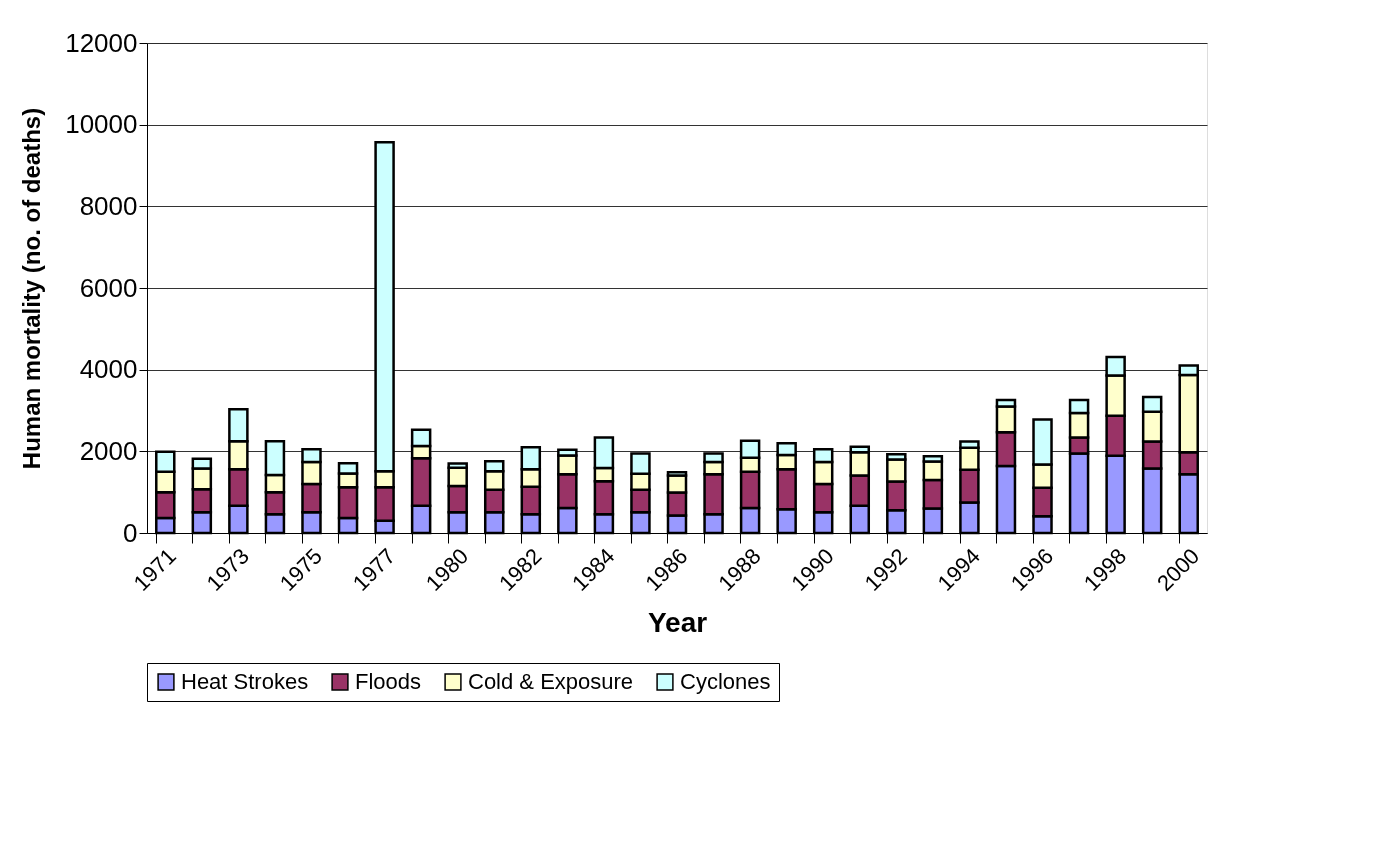 This screenshot has height=847, width=1389. Describe the element at coordinates (32, 288) in the screenshot. I see `y-axis-title: Human mortality (no. of deaths)` at that location.